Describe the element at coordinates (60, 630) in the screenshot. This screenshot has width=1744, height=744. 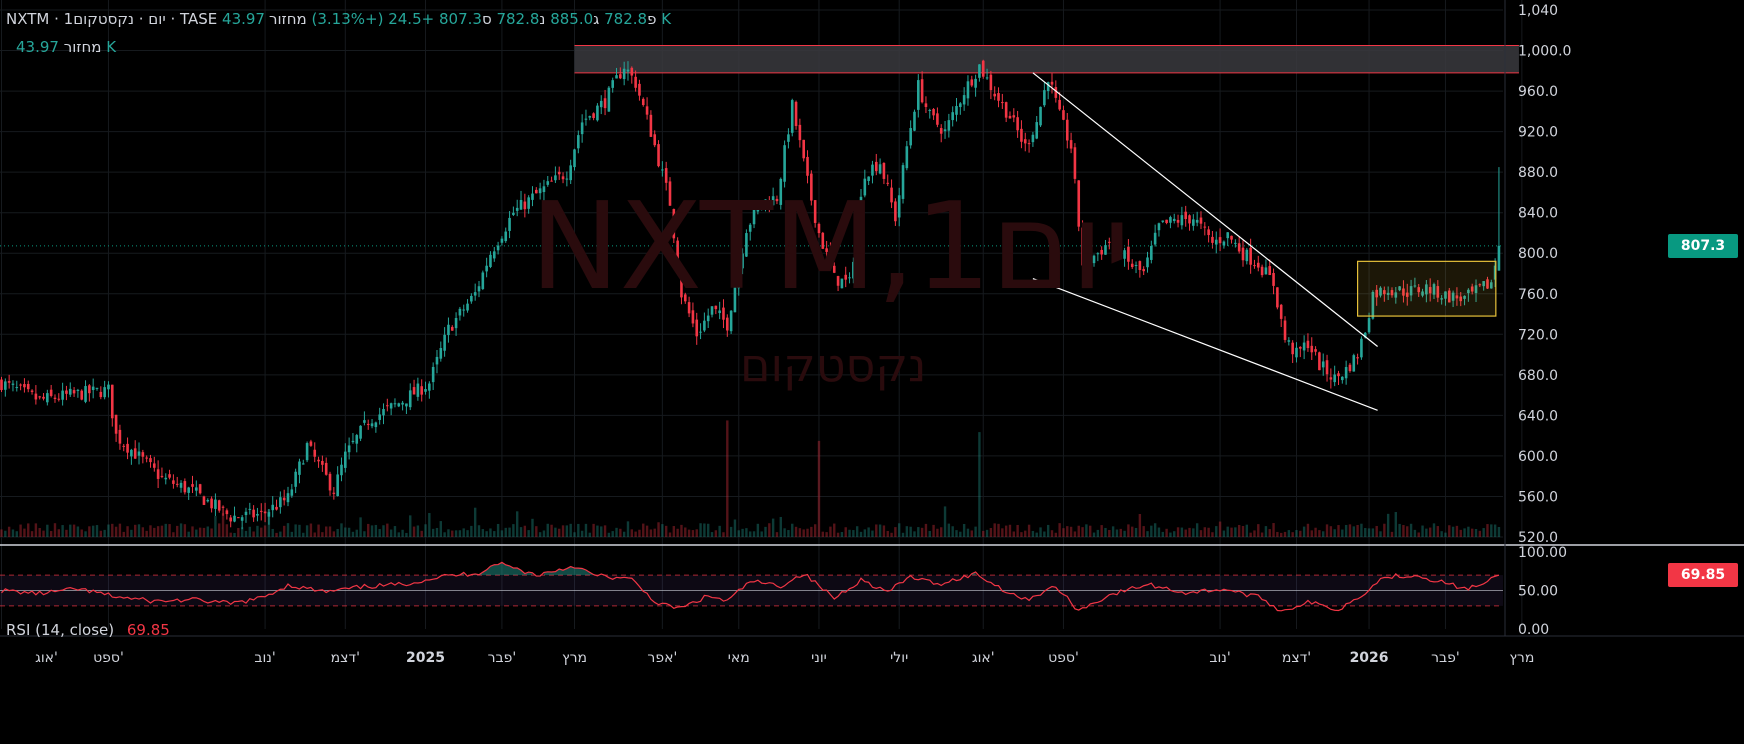
I see `rsi-legend-label: RSI (14, close)` at that location.